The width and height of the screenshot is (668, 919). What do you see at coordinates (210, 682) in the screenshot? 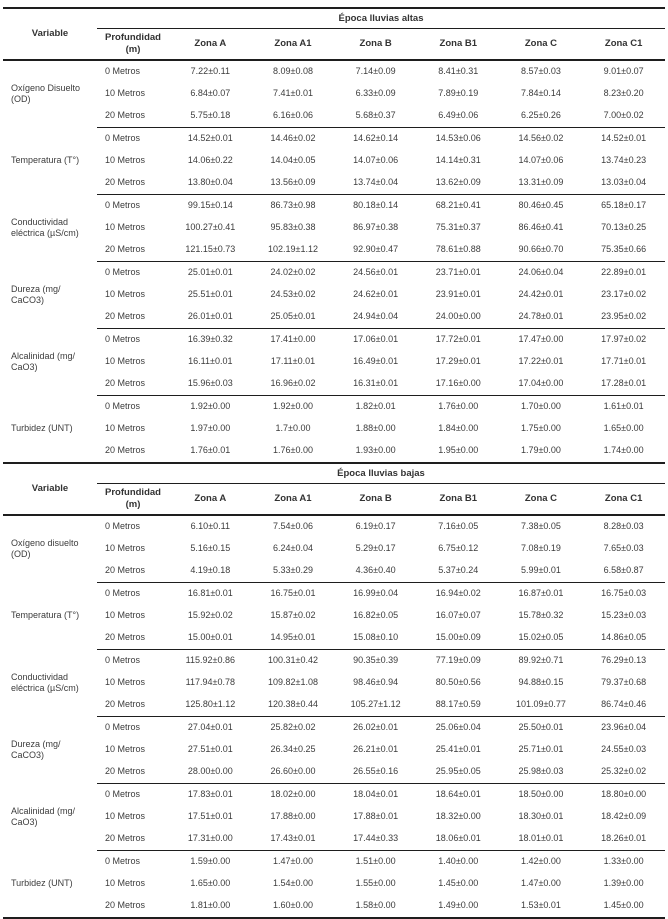
I see `measurement-value: 117.94±0.78` at bounding box center [210, 682].